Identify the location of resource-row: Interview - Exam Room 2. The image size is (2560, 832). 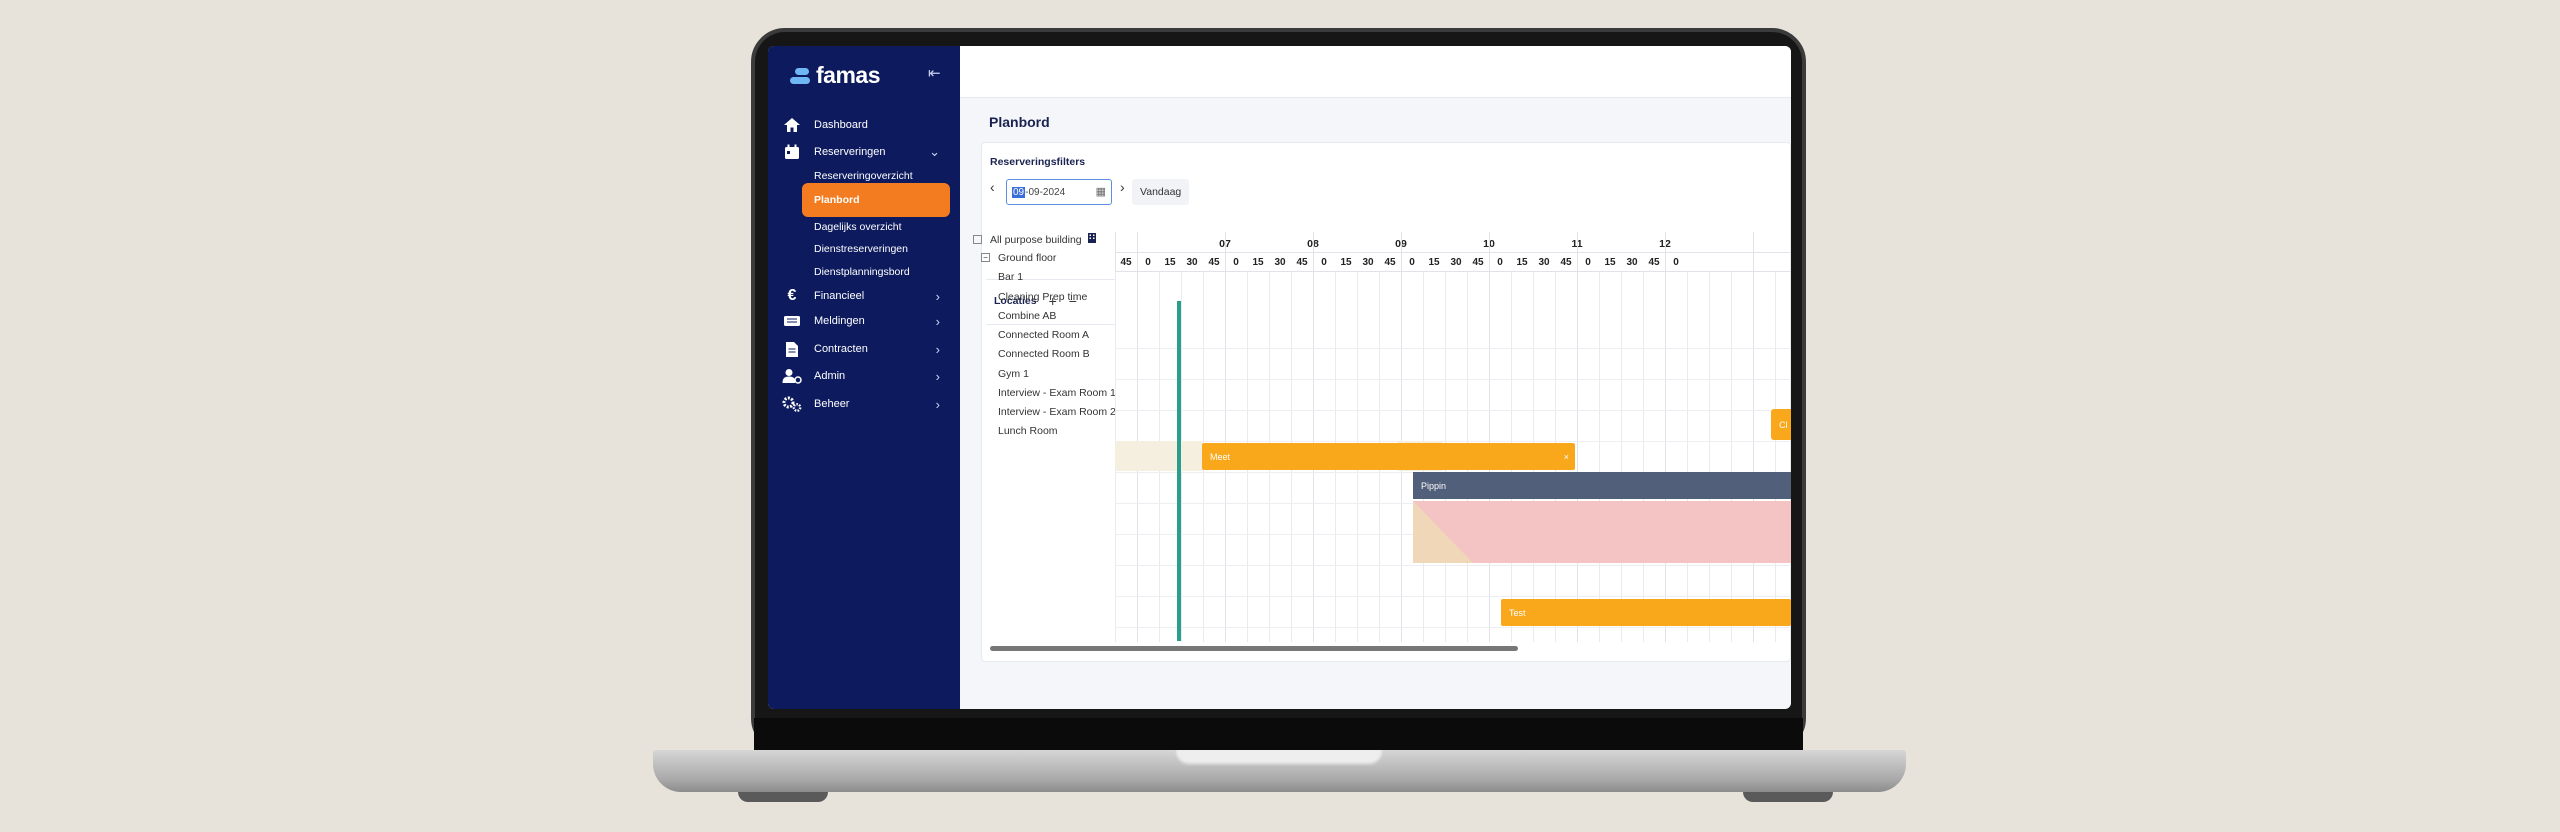
(1057, 411).